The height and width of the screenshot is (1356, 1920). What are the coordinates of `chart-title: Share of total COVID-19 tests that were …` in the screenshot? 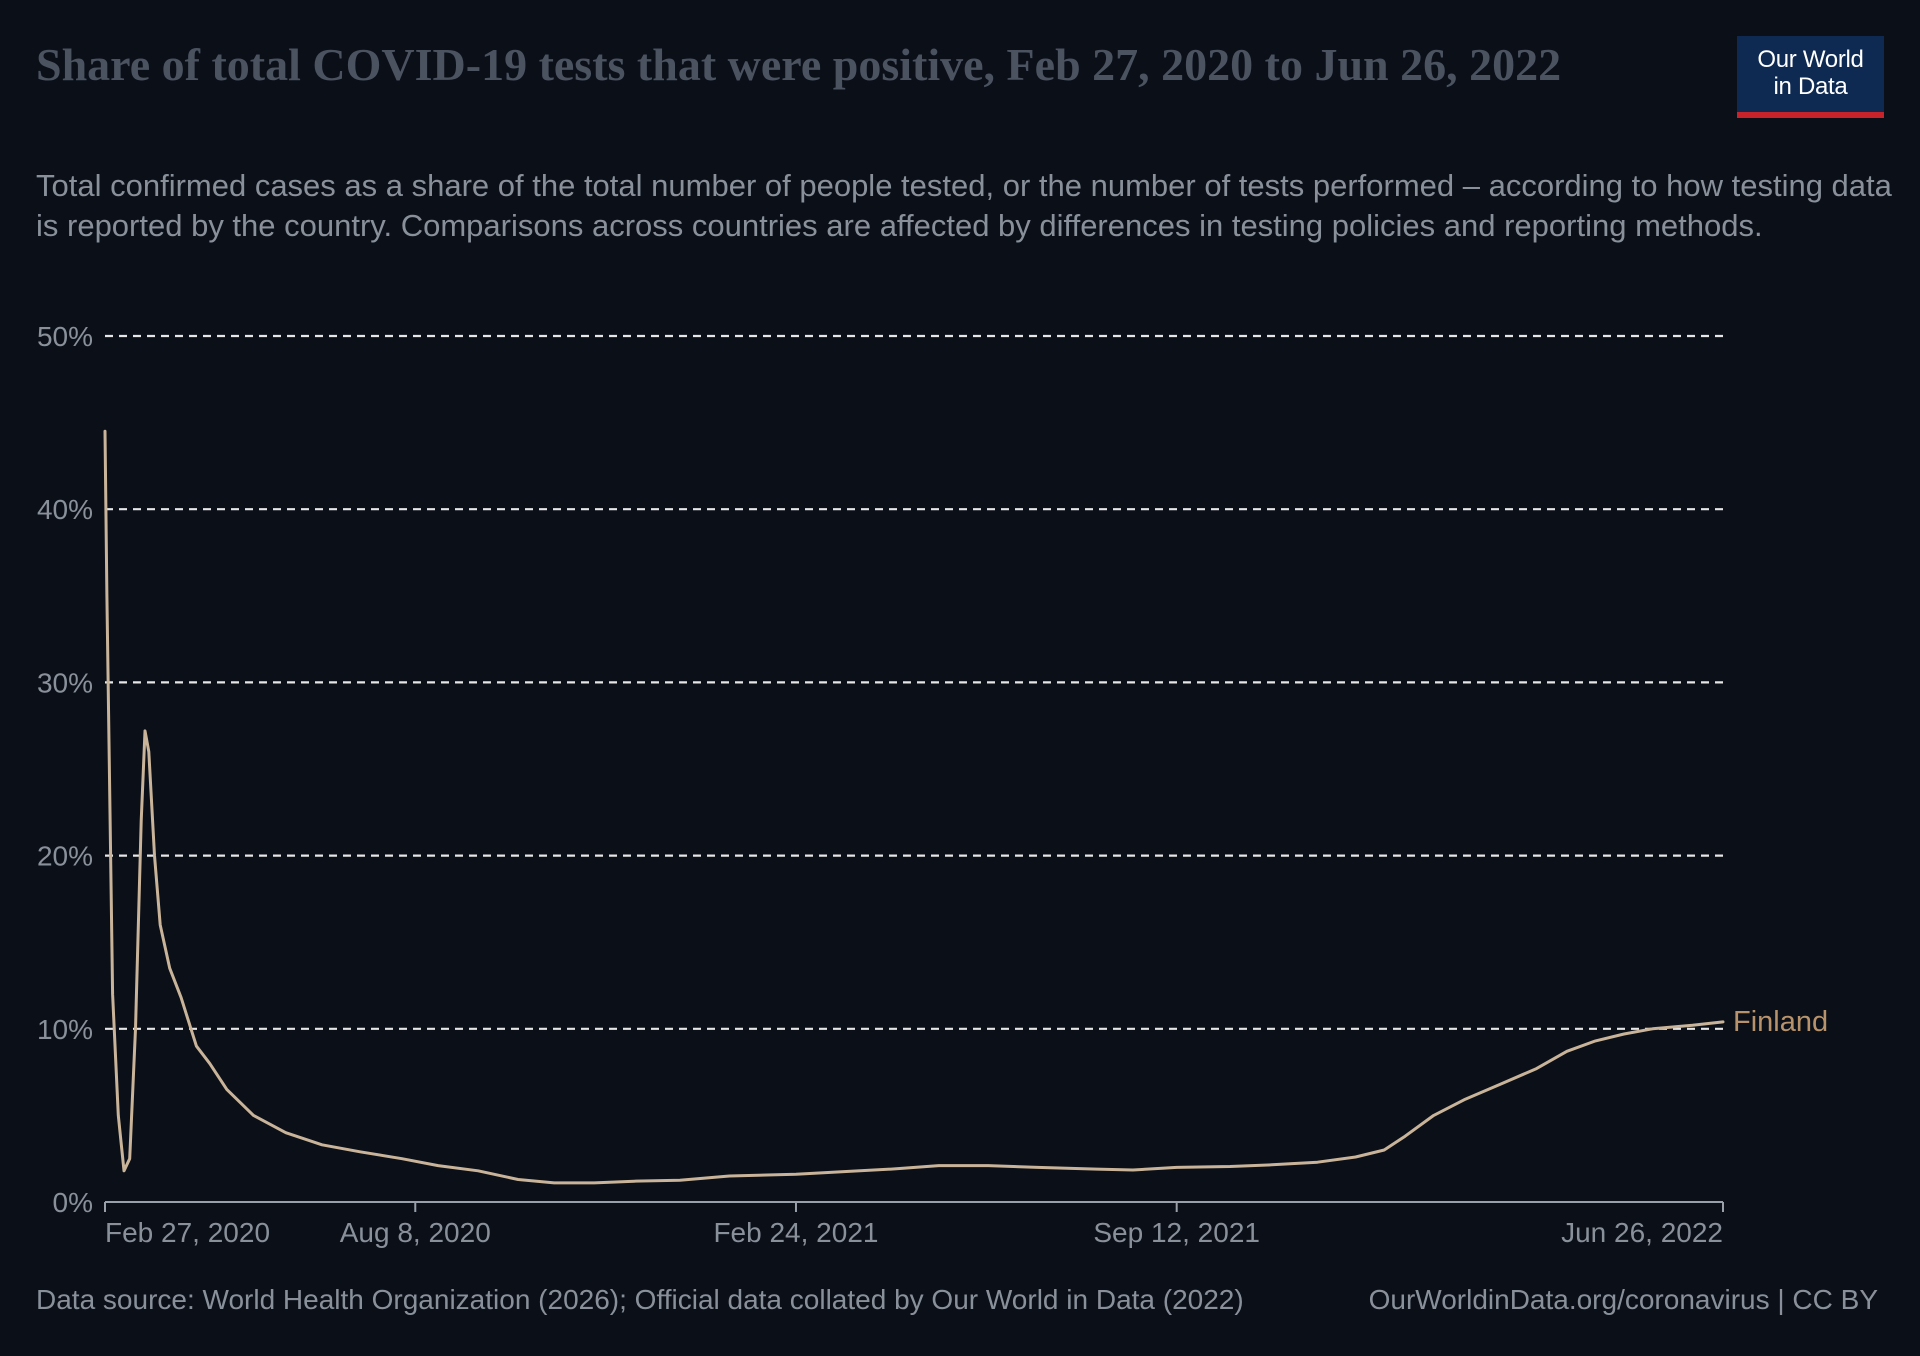 It's located at (799, 64).